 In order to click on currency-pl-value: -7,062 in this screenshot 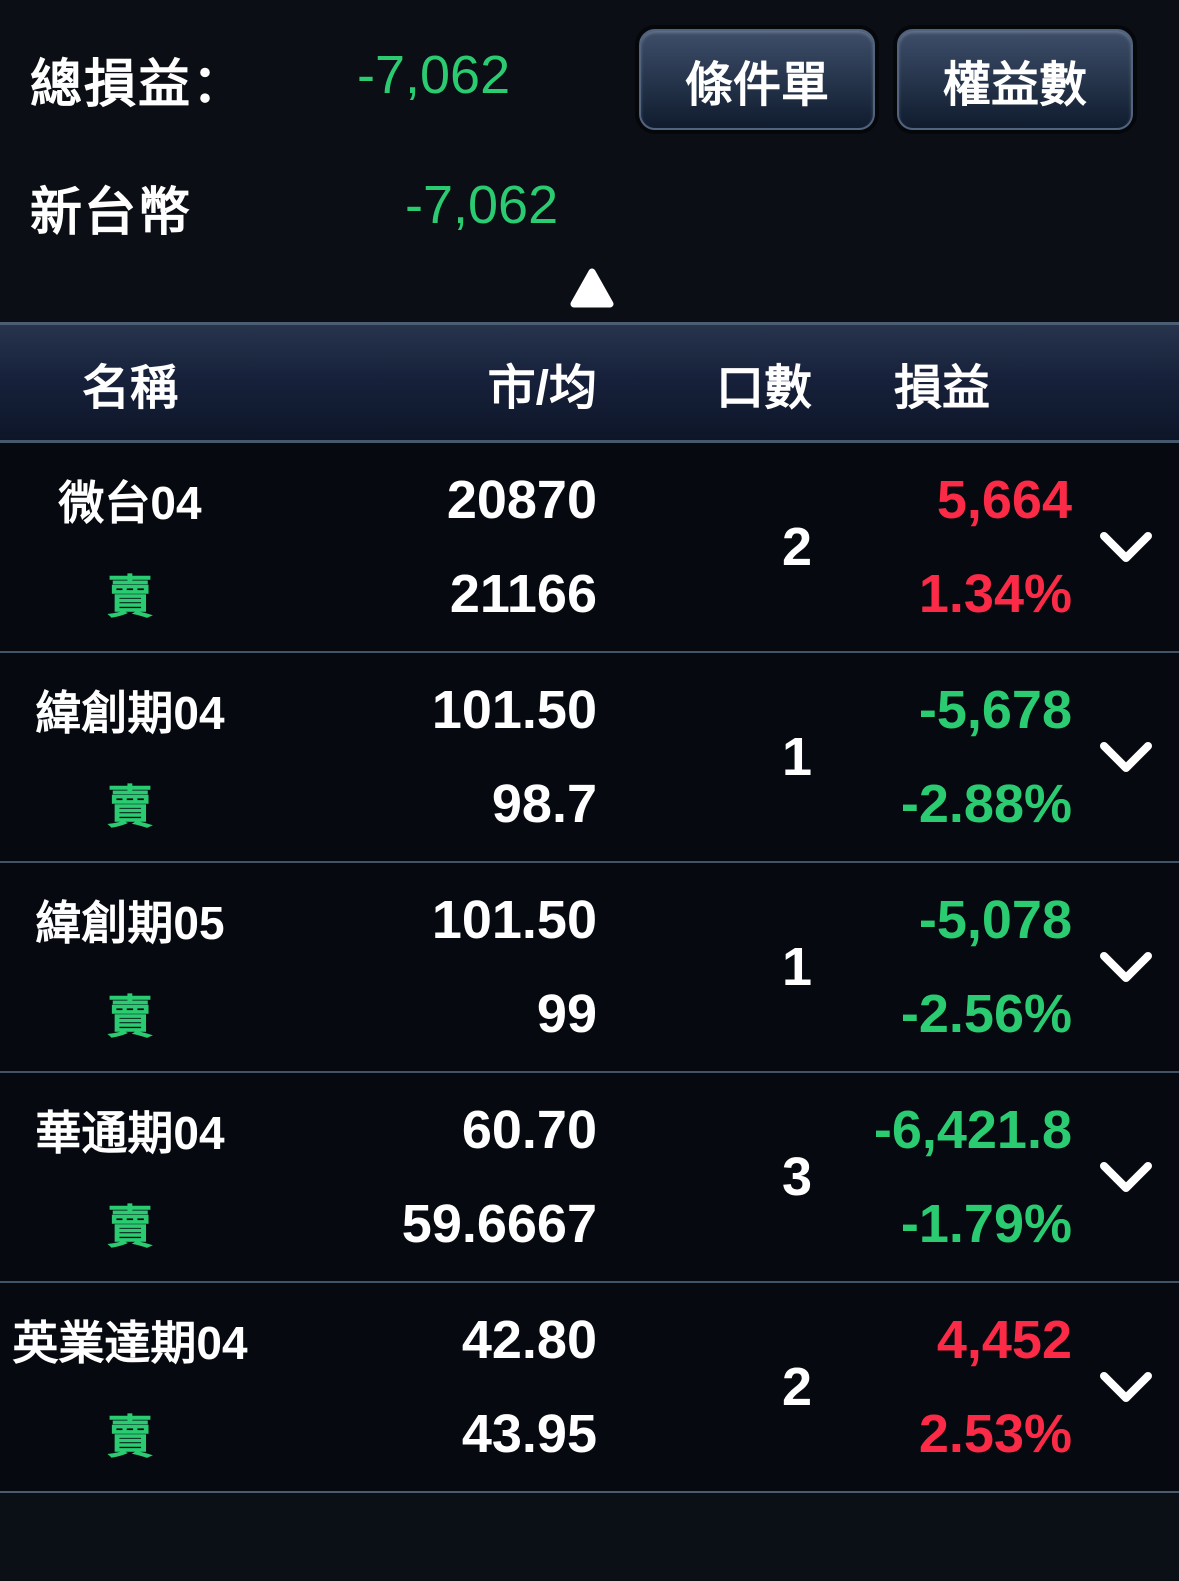, I will do `click(482, 205)`.